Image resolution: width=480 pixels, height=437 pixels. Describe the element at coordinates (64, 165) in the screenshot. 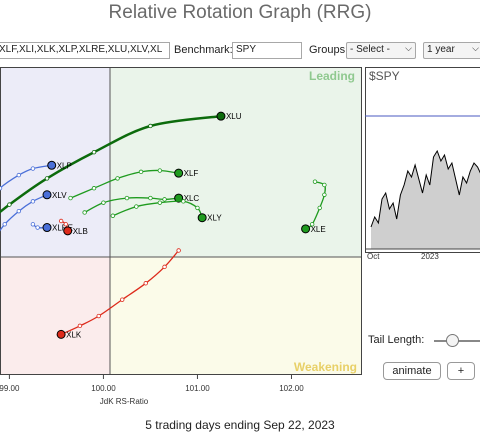

I see `tail-label-xlp: XLP` at that location.